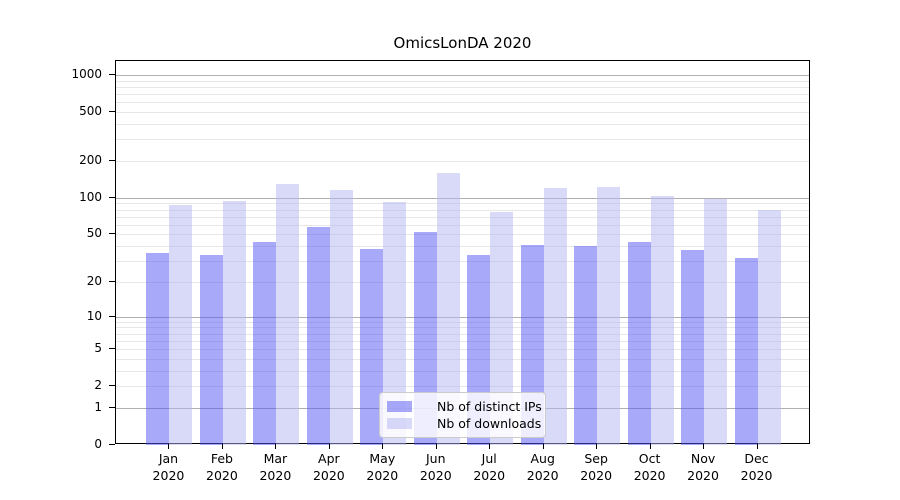  I want to click on bar-nb-of-distinct-ips-oct-2020, so click(639, 343).